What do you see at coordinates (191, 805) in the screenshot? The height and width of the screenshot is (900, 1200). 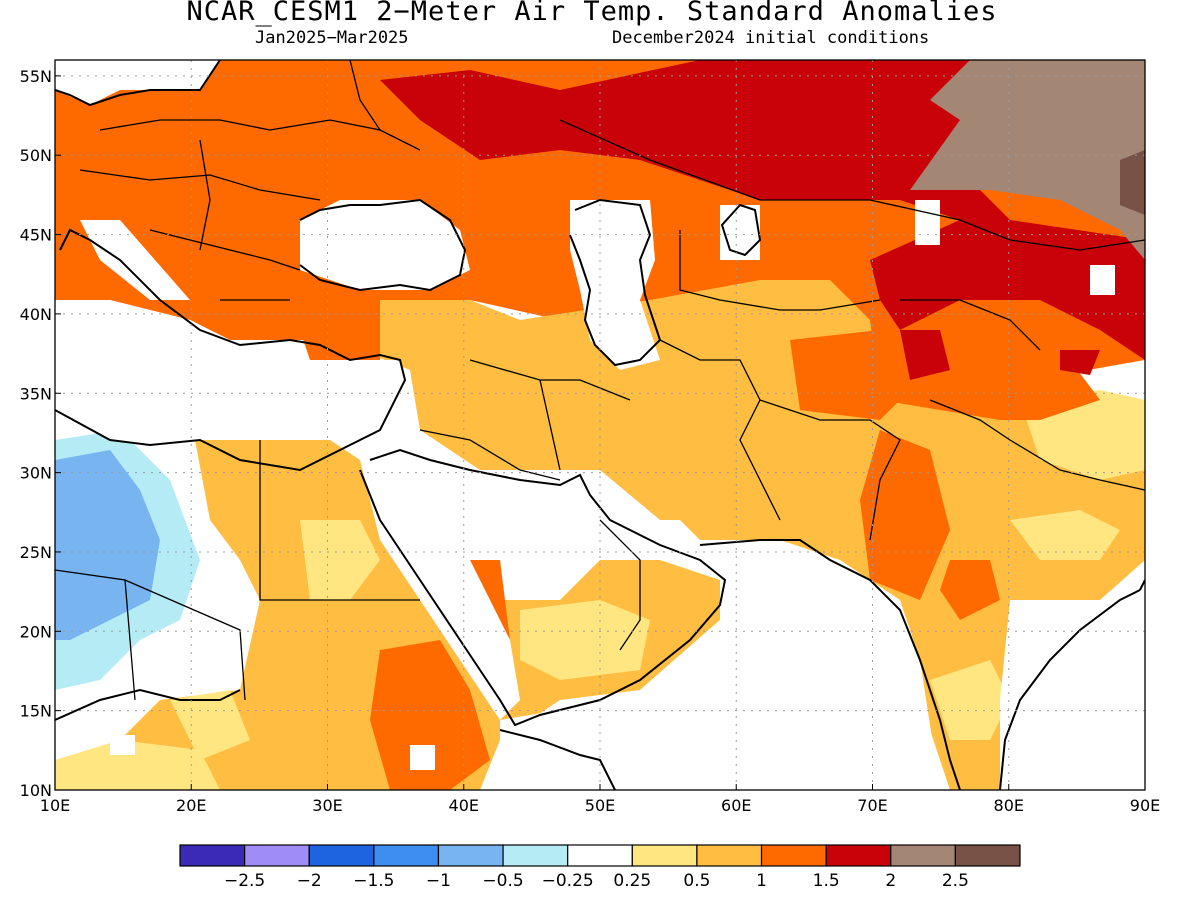 I see `lon-tick-label: 20E` at bounding box center [191, 805].